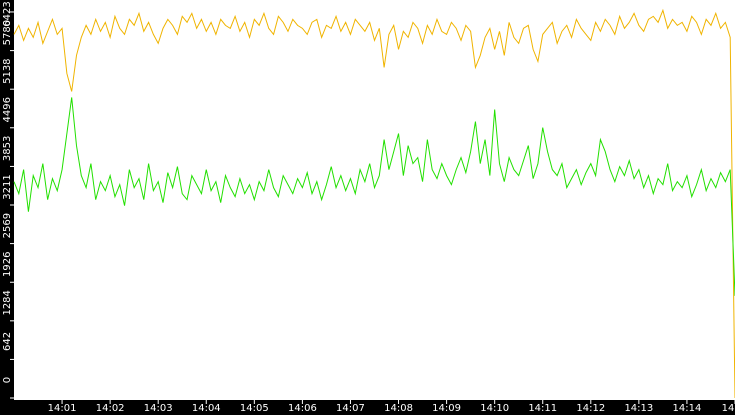  I want to click on y-tick-label: 5780, so click(7, 32).